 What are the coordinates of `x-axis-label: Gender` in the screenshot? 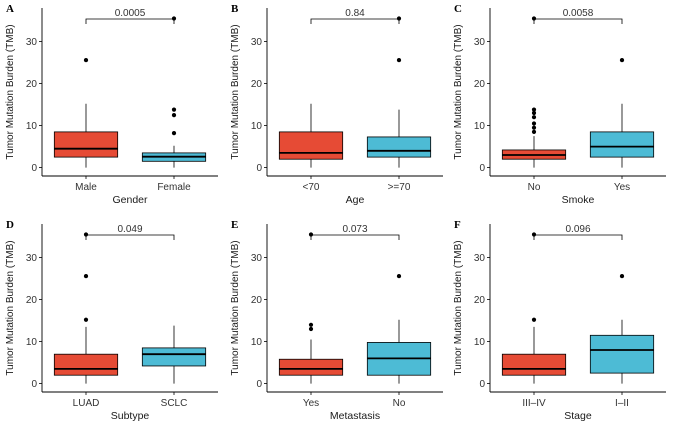 It's located at (130, 200).